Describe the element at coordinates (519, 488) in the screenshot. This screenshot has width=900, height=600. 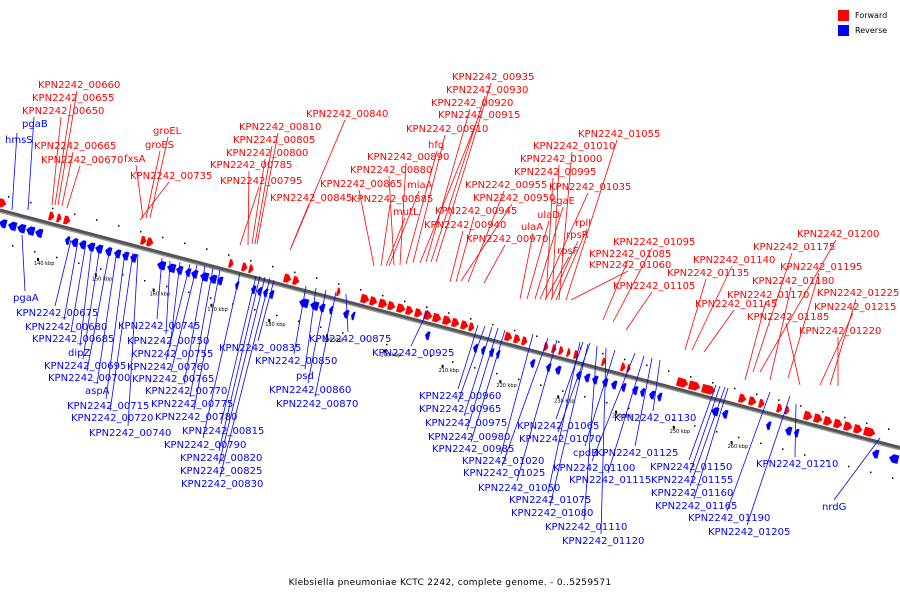
I see `svg-text: KPN2242_01050` at that location.